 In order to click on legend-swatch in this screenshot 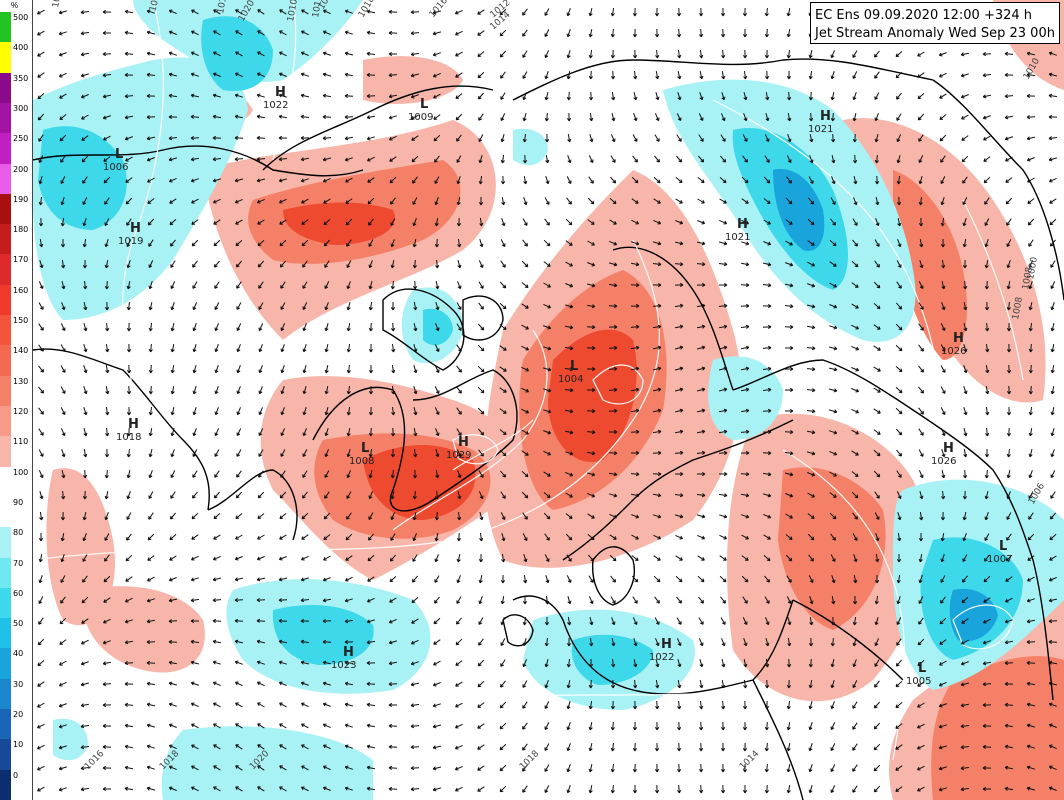, I will do `click(5, 694)`.